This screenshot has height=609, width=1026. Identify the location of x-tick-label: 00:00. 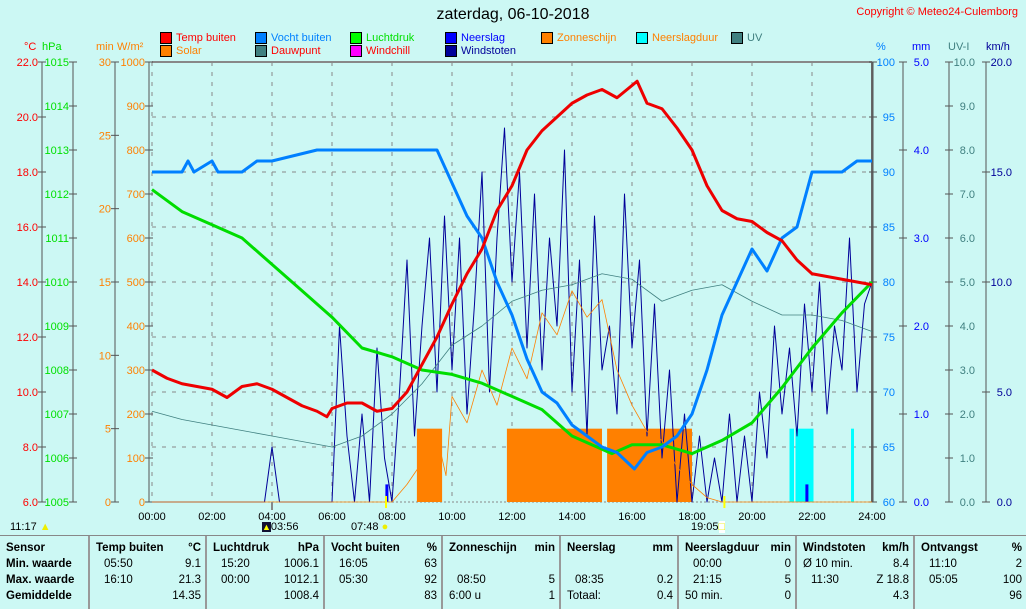
(152, 517).